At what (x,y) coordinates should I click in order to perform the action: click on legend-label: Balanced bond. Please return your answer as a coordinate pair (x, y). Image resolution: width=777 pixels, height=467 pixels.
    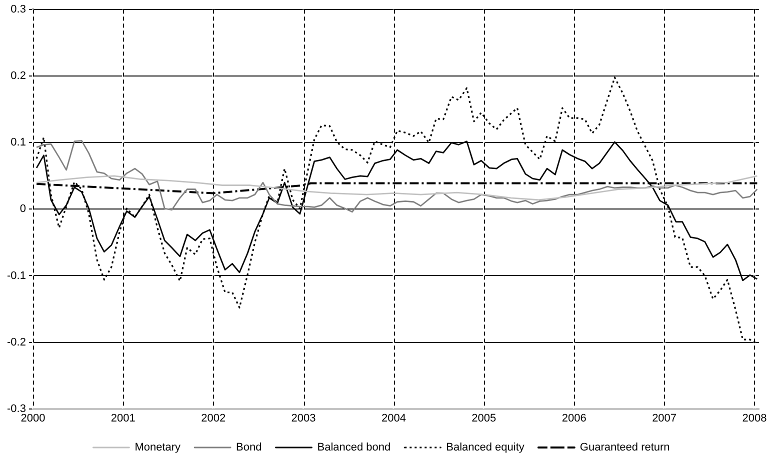
    Looking at the image, I should click on (354, 448).